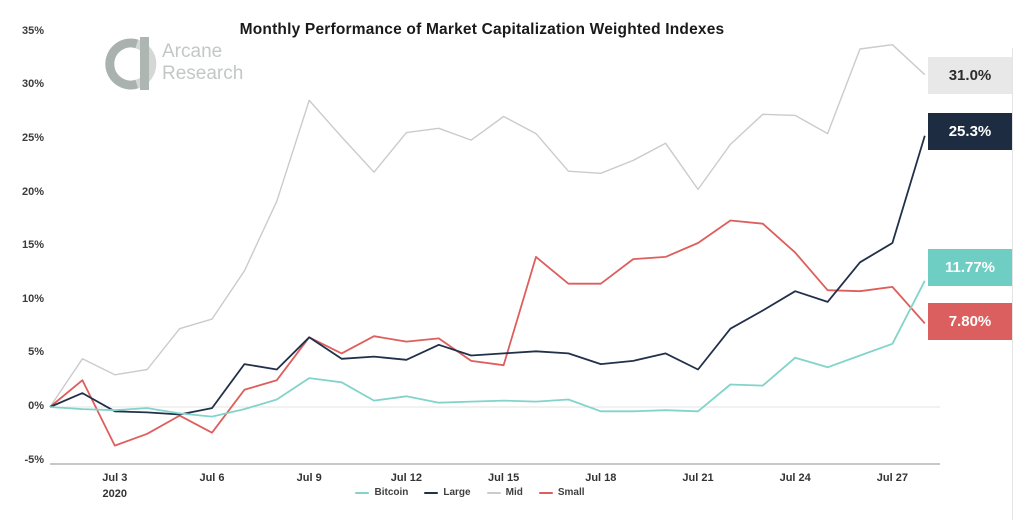 This screenshot has height=520, width=1024. Describe the element at coordinates (698, 478) in the screenshot. I see `x-tick-label: Jul 21` at that location.